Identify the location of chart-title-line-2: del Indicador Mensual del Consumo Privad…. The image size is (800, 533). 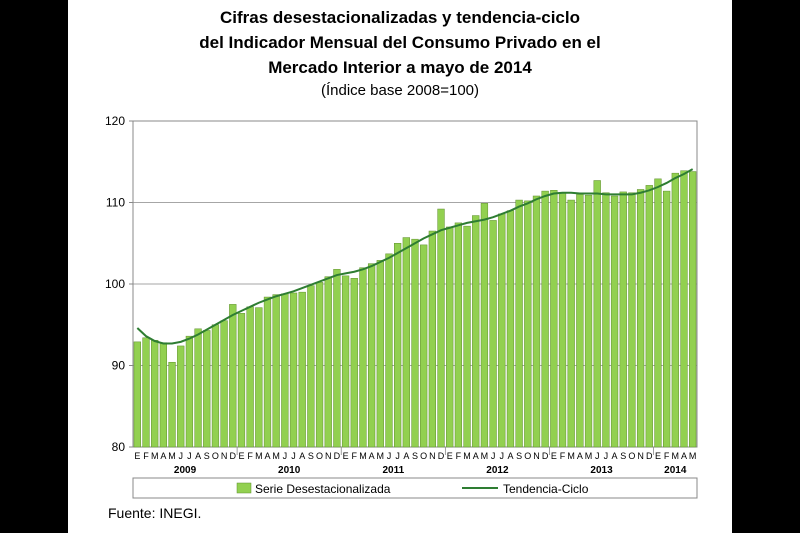
(400, 42).